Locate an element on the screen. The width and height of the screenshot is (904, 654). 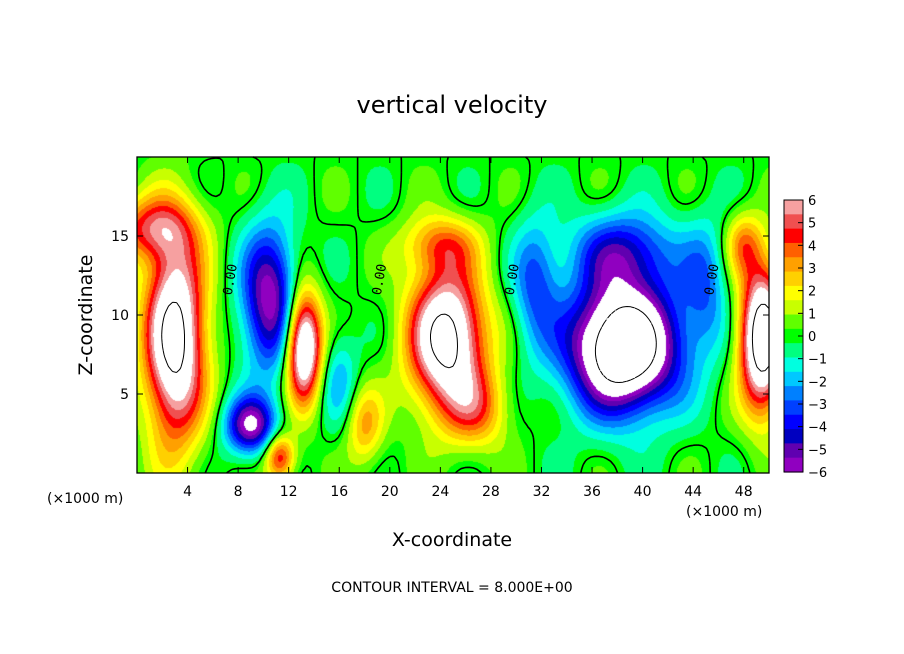
x-tick-label: 8 is located at coordinates (238, 492).